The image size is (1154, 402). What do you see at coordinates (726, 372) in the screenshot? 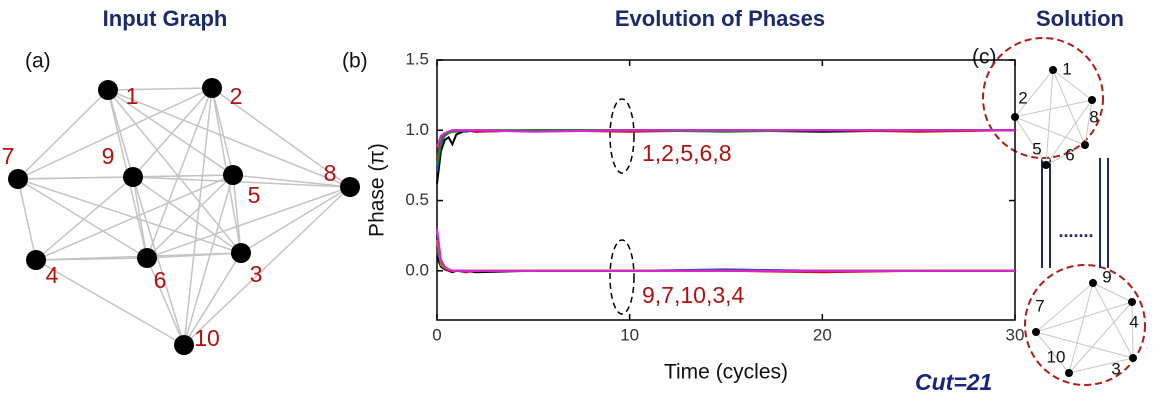
I see `x-axis-label: Time (cycles)` at bounding box center [726, 372].